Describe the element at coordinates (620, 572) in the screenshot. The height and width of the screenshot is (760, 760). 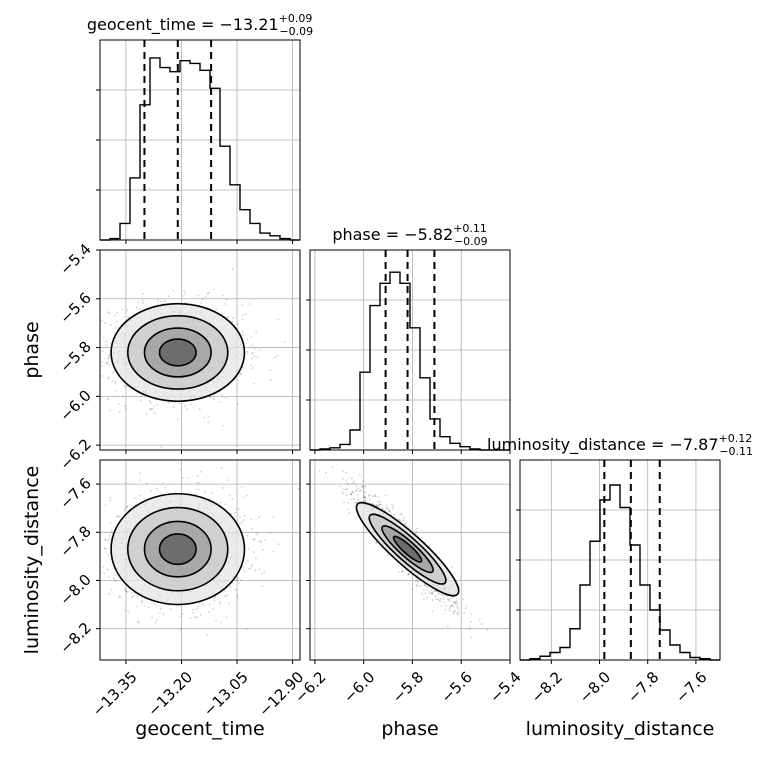
I see `histogram-luminosity_distance` at that location.